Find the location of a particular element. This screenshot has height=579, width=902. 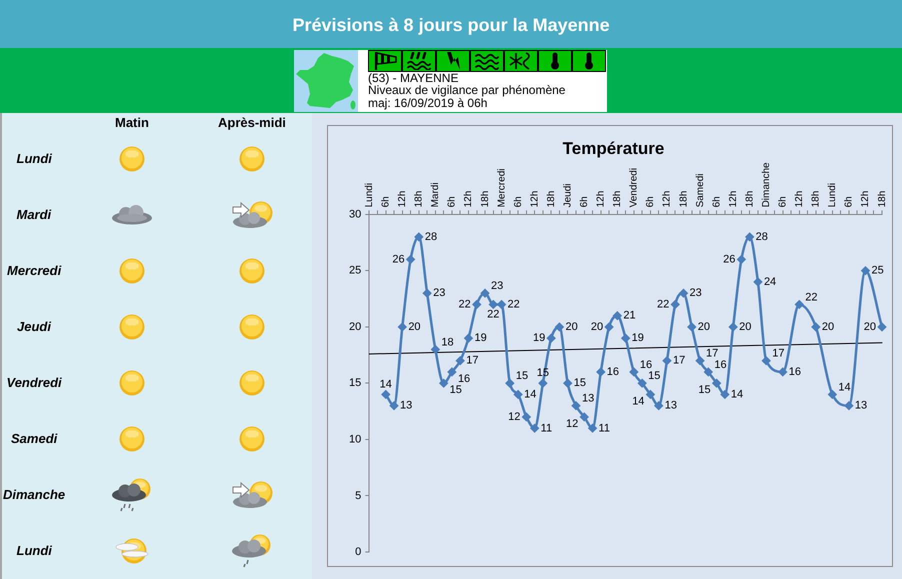

y-tick-label: 5 is located at coordinates (358, 496).